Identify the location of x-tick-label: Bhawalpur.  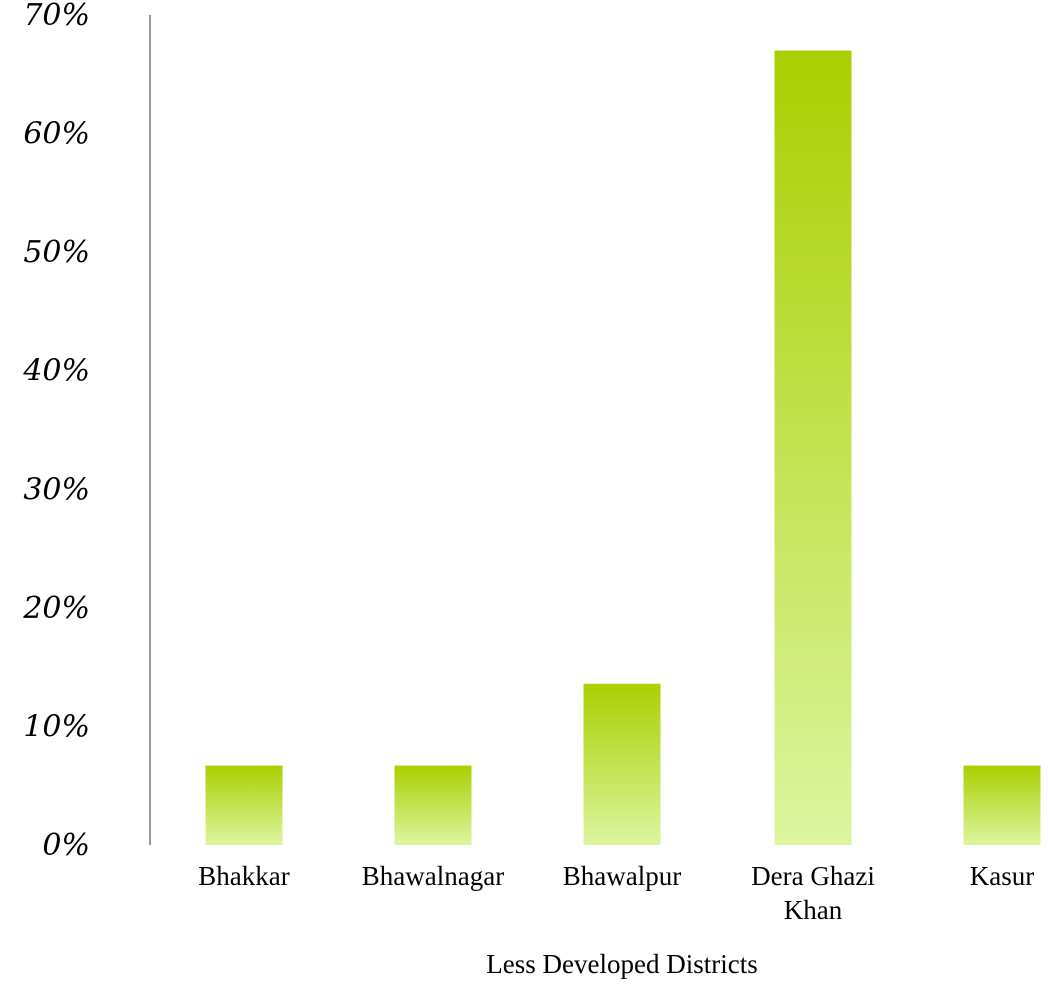
(622, 876).